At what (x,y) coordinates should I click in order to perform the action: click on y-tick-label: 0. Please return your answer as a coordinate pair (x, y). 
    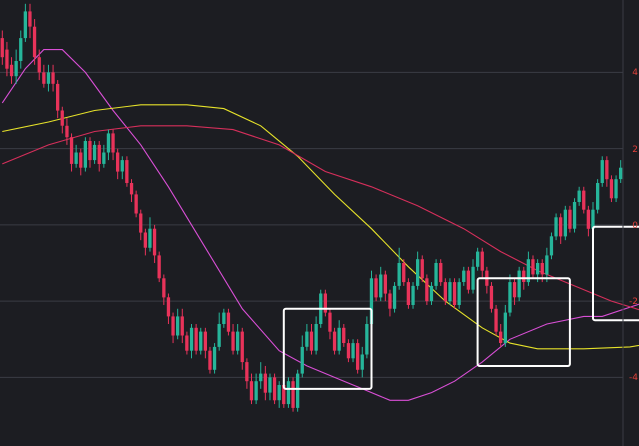
    Looking at the image, I should click on (635, 225).